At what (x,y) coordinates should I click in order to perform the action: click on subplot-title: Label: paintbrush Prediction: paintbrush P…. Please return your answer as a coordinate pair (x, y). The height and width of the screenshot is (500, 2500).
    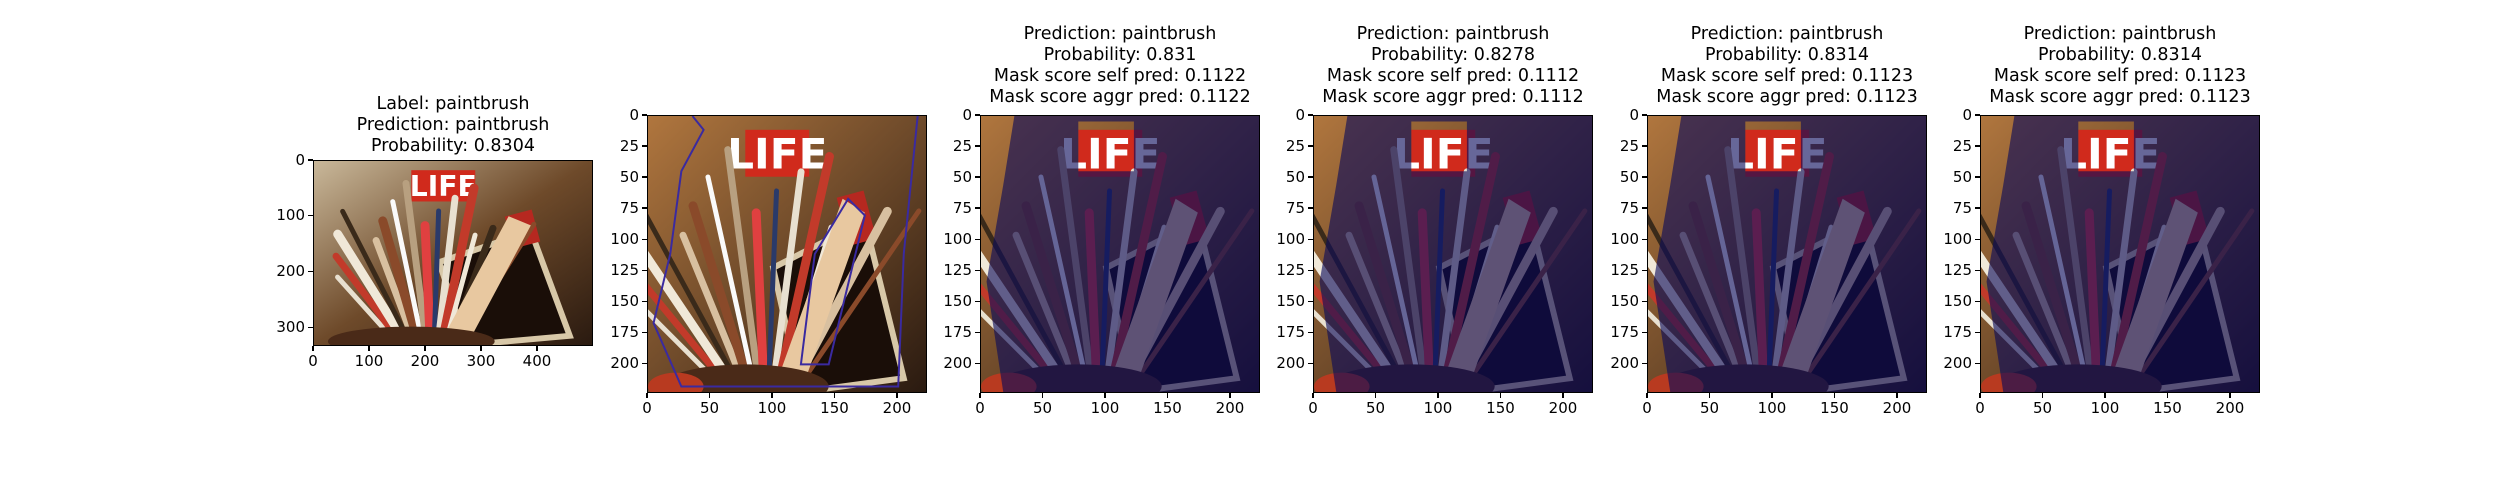
    Looking at the image, I should click on (453, 125).